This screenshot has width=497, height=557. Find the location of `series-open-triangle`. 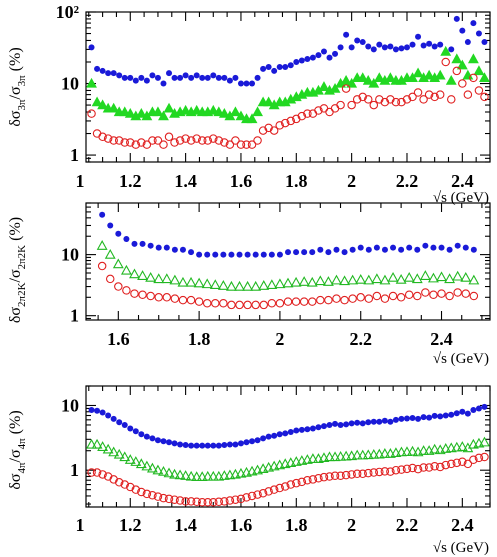

series-open-triangle is located at coordinates (288, 458).